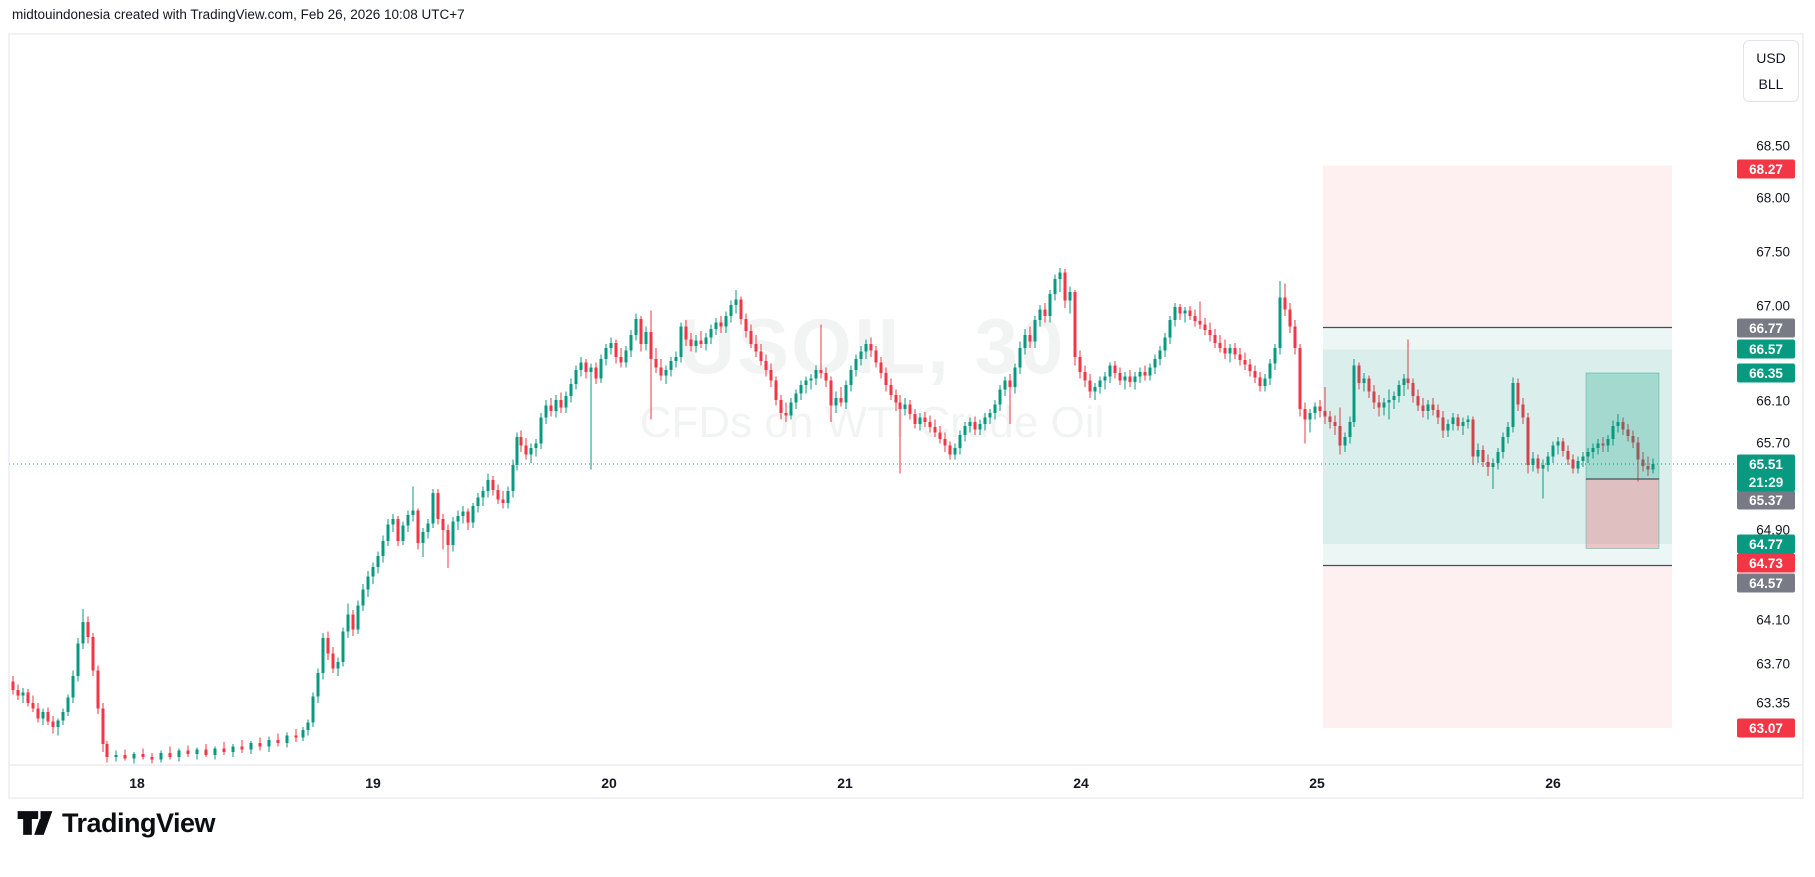 This screenshot has height=877, width=1815. I want to click on price-badge-64.77: 64.77, so click(1766, 544).